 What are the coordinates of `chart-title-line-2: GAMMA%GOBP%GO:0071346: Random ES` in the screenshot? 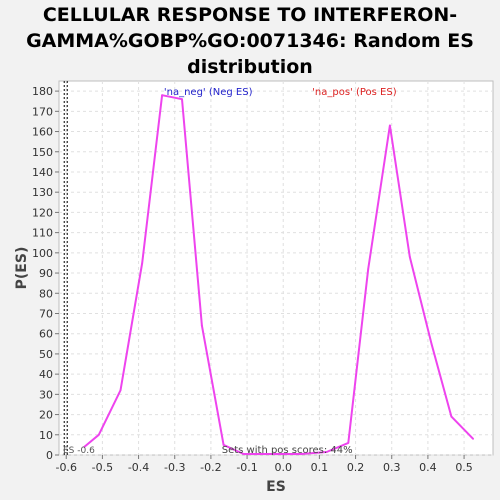 It's located at (250, 41).